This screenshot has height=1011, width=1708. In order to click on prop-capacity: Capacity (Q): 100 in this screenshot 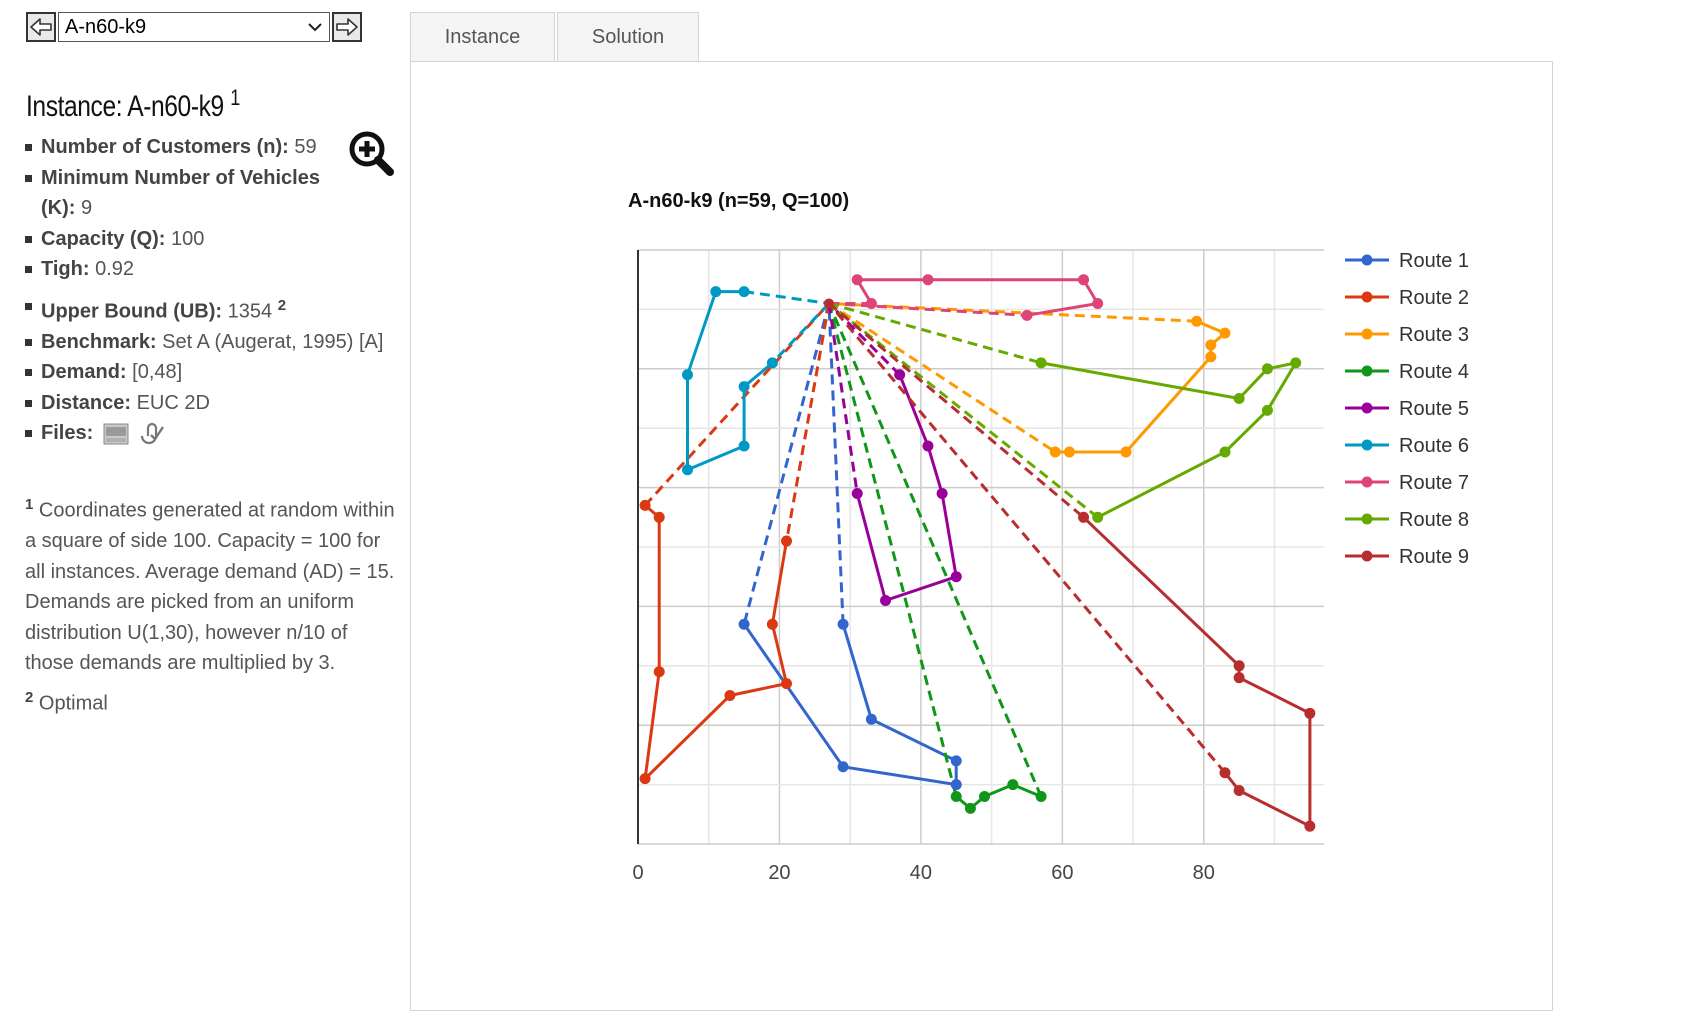, I will do `click(209, 239)`.